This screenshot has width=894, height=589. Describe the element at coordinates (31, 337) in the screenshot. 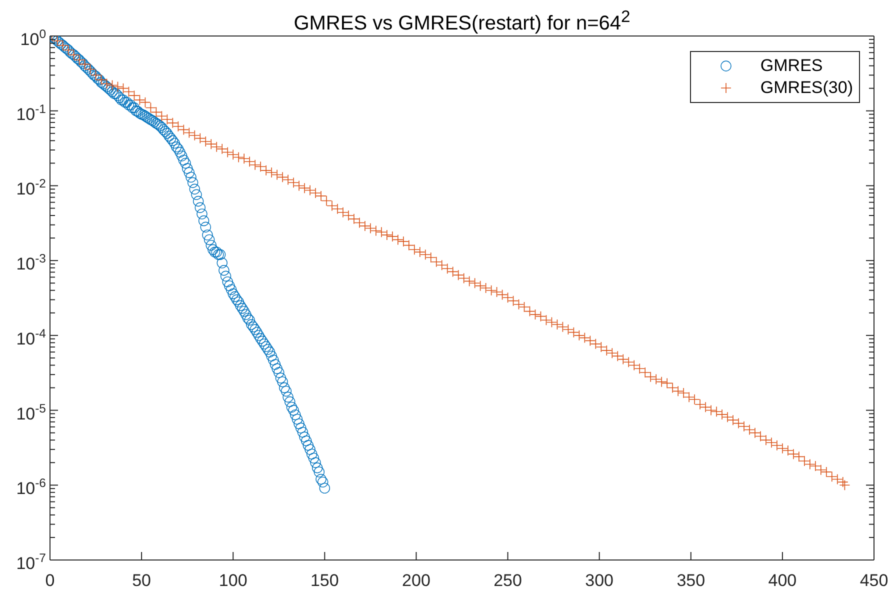

I see `y-tick-label: 10$^{-4}$` at that location.